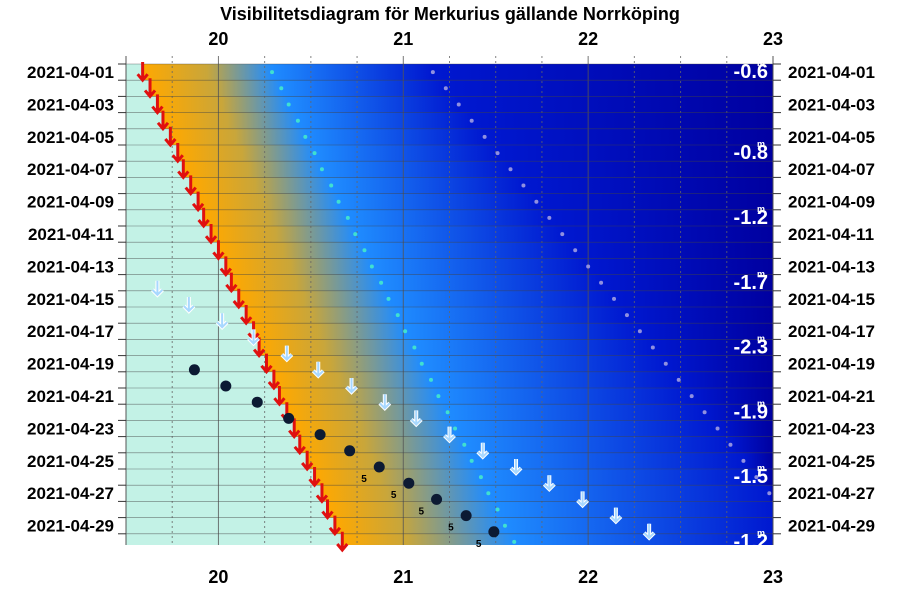  I want to click on date-label-left: 2021-04-15, so click(70, 299).